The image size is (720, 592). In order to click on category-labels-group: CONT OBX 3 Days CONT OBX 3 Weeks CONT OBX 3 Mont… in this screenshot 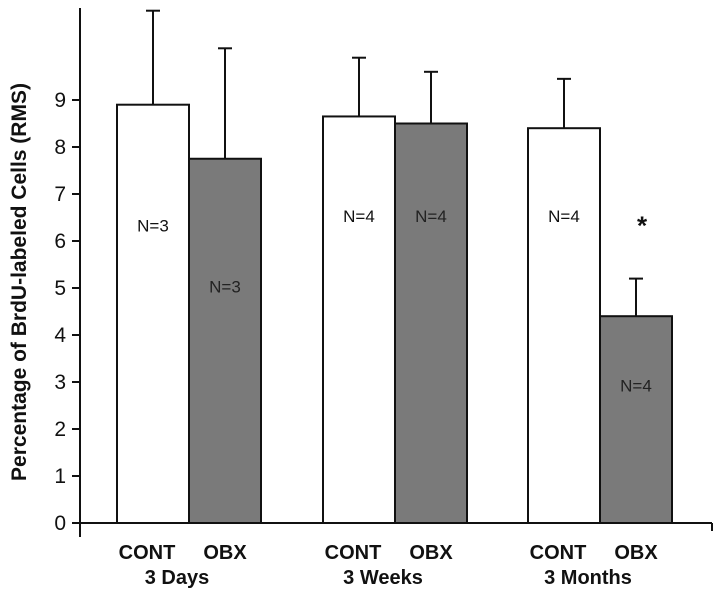, I will do `click(389, 565)`.